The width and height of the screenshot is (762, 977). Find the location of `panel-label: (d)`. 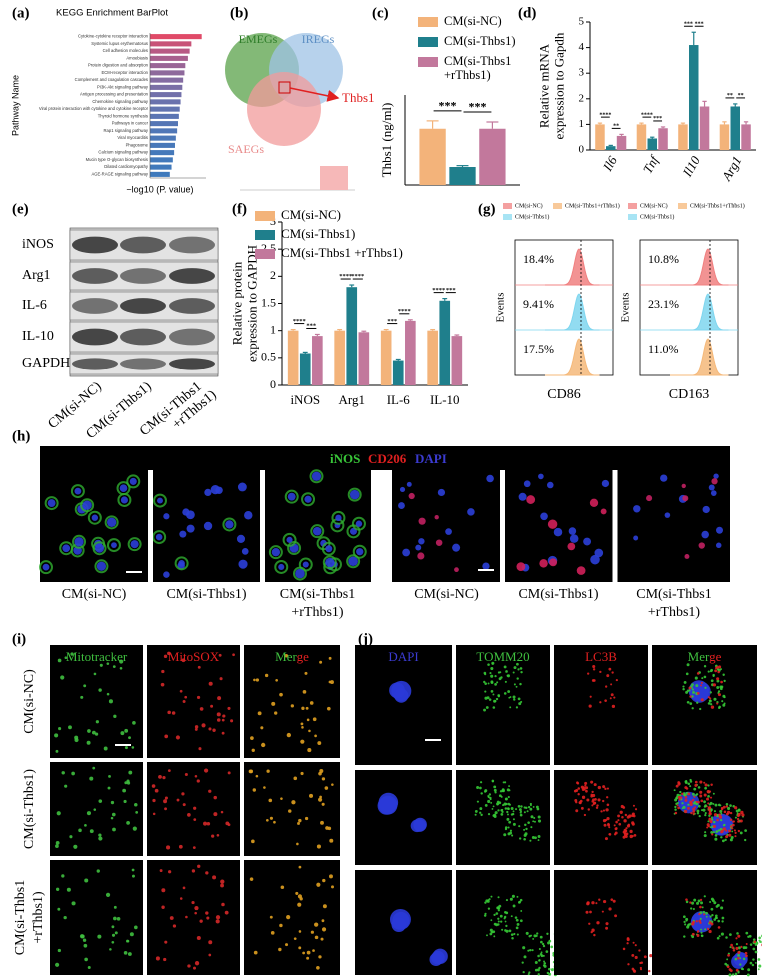

panel-label: (d) is located at coordinates (527, 13).